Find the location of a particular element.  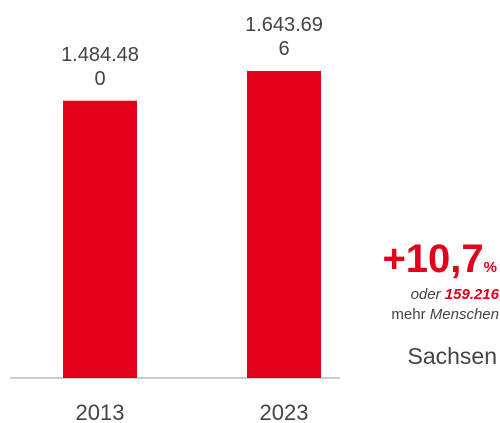

prefix: oder is located at coordinates (426, 294).